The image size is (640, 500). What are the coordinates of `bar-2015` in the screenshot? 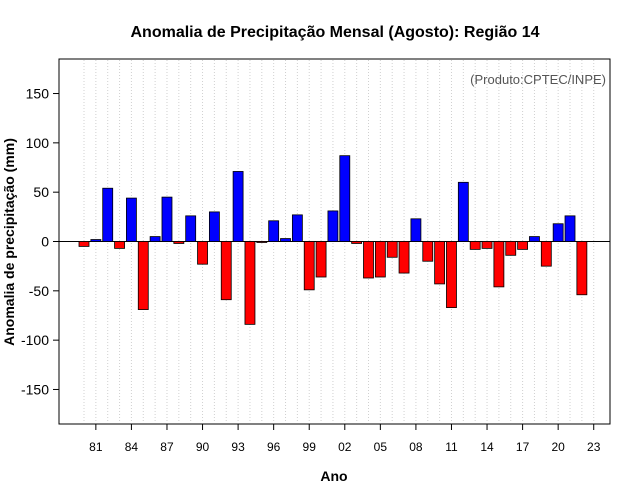 It's located at (499, 264).